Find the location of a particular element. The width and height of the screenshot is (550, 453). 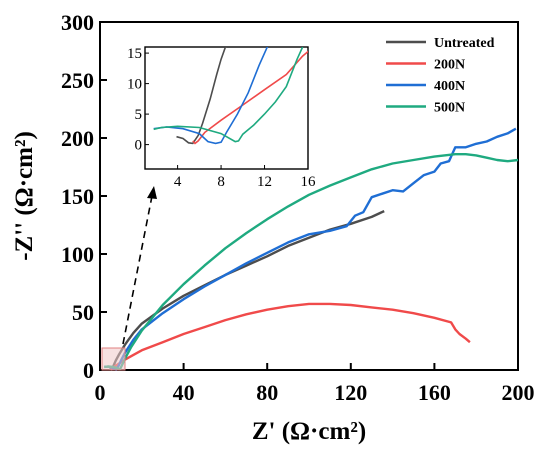

x-tick-label: 120 is located at coordinates (350, 392).